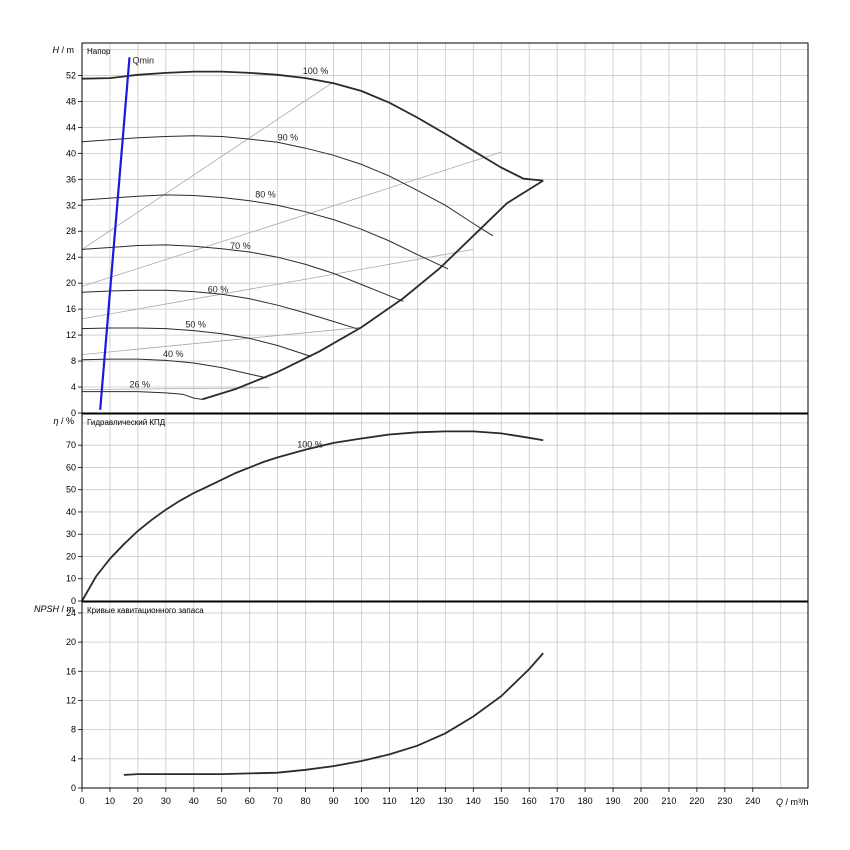 This screenshot has height=850, width=850. What do you see at coordinates (240, 246) in the screenshot?
I see `head-curve-label: 70 %` at bounding box center [240, 246].